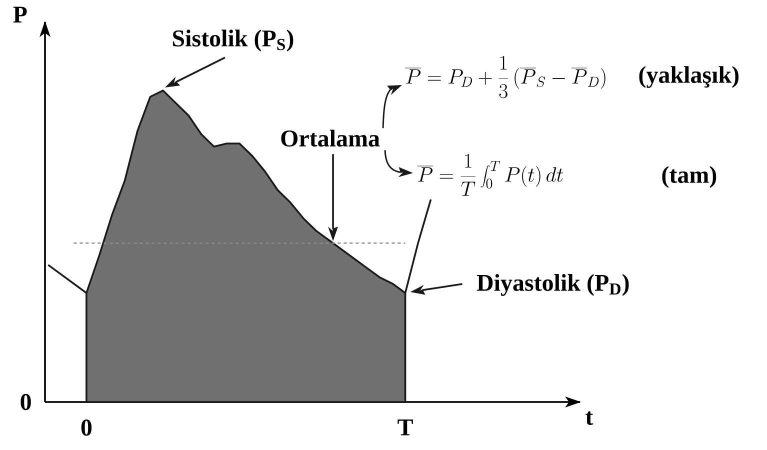 The image size is (767, 450). What do you see at coordinates (688, 77) in the screenshot?
I see `text: (yaklaşık)` at bounding box center [688, 77].